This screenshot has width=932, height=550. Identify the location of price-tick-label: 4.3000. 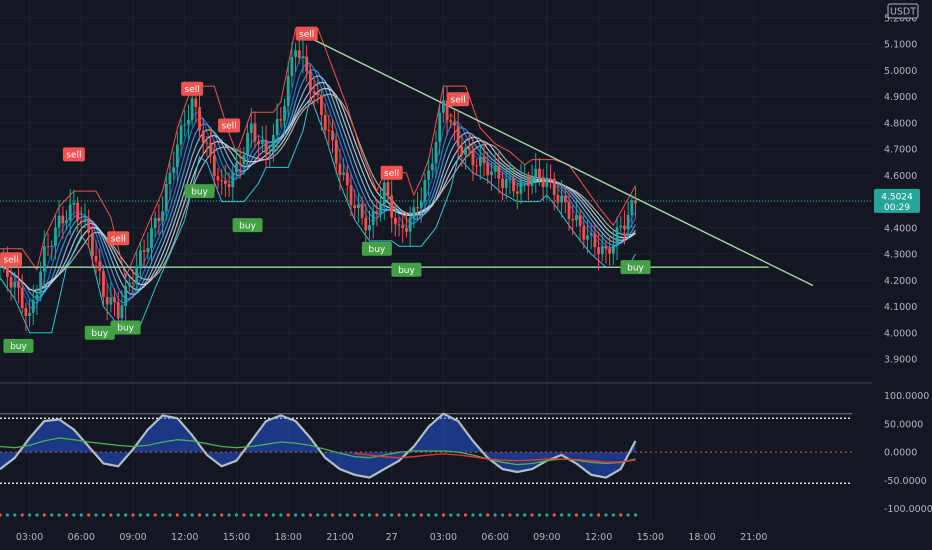
(900, 255).